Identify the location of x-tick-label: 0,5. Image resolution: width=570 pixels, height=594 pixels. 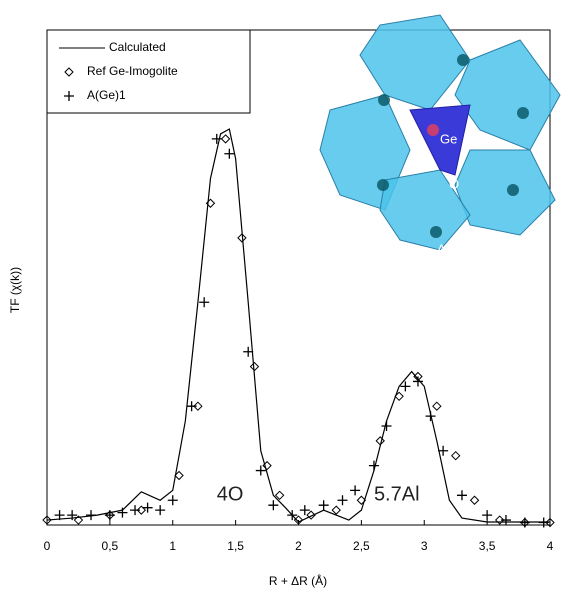
(110, 546).